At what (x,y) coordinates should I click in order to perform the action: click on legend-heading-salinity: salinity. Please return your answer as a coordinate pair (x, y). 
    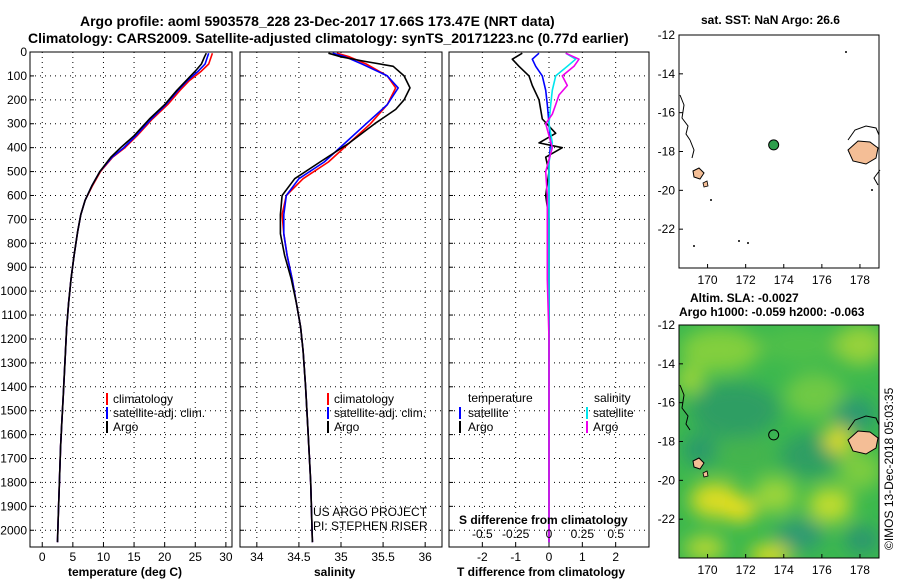
    Looking at the image, I should click on (612, 398).